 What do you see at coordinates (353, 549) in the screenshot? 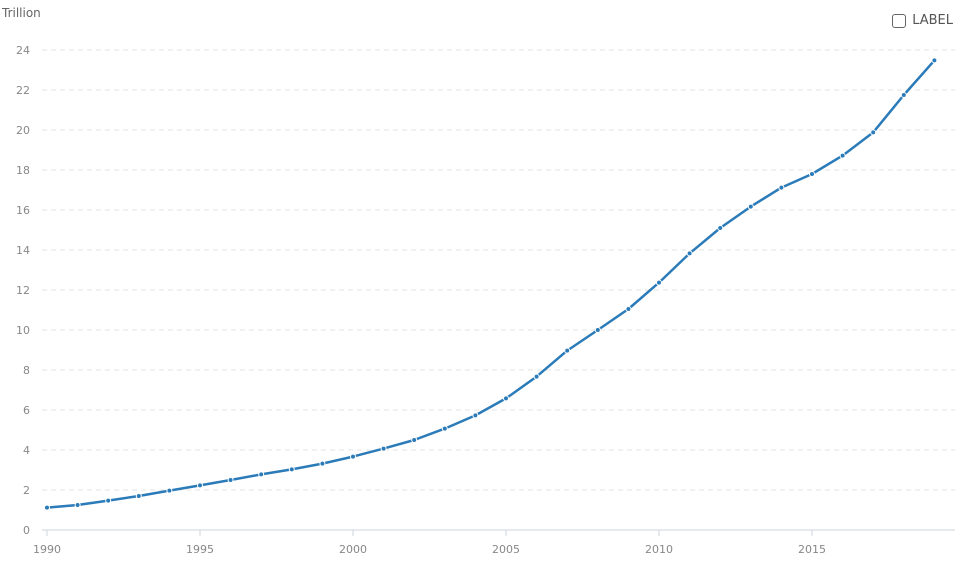
I see `x-tick-label: 2000` at bounding box center [353, 549].